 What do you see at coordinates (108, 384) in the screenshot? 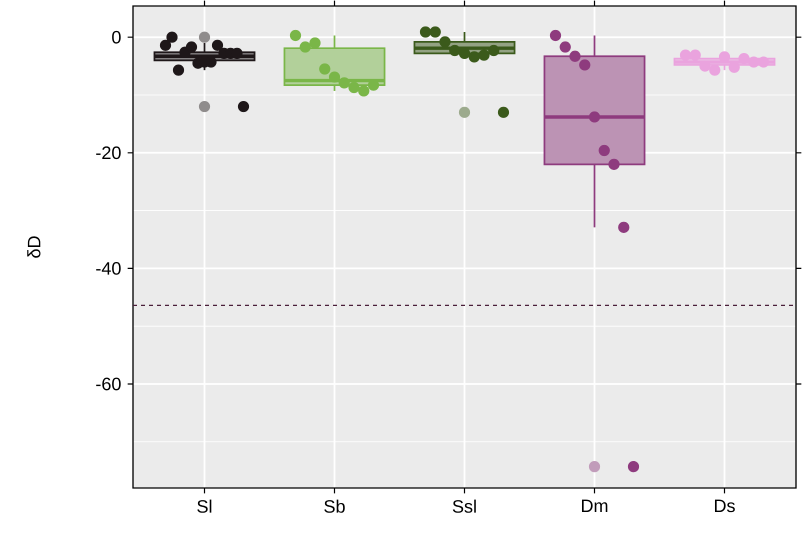
I see `y-tick-label: -60` at bounding box center [108, 384].